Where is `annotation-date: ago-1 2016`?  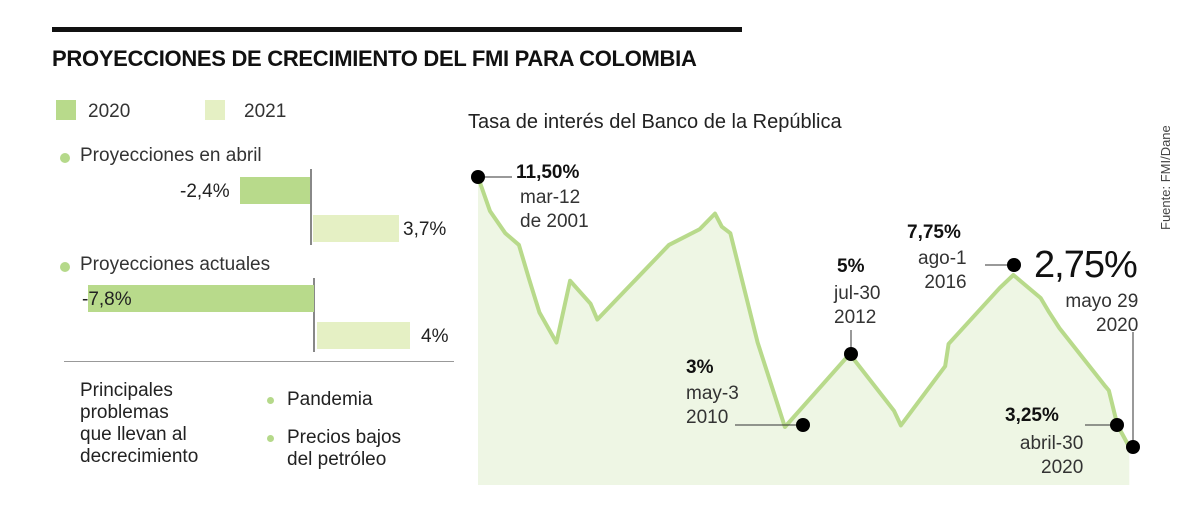
annotation-date: ago-1 2016 is located at coordinates (942, 271).